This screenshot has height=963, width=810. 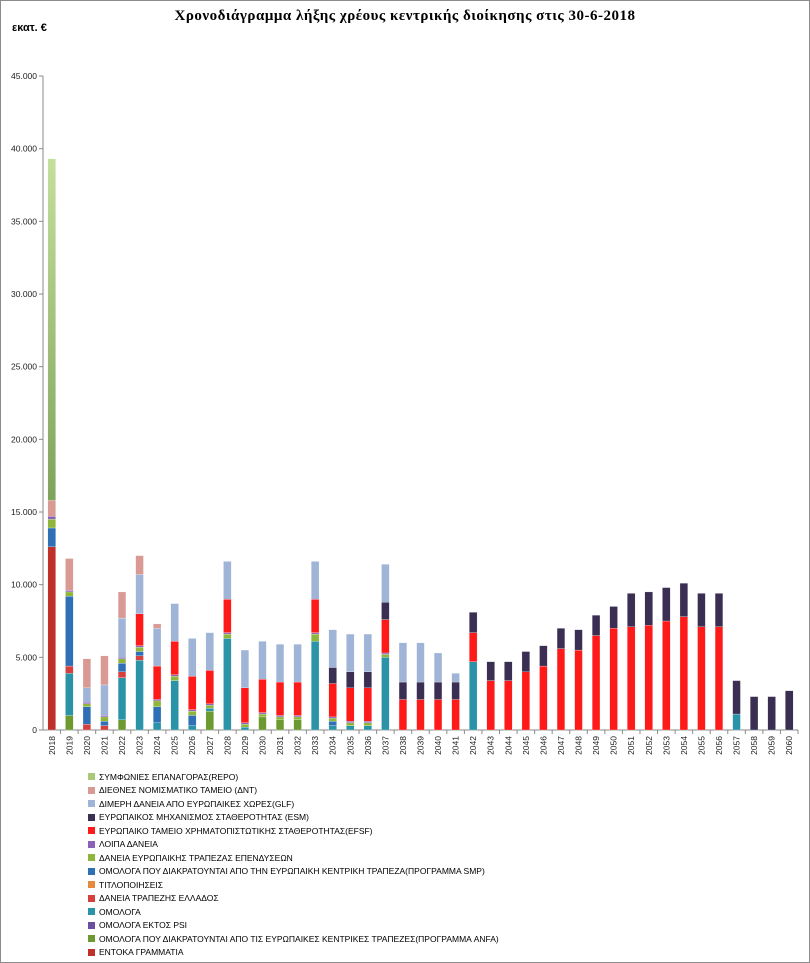 What do you see at coordinates (122, 658) in the screenshot?
I see `bar-segment-loipa-2022` at bounding box center [122, 658].